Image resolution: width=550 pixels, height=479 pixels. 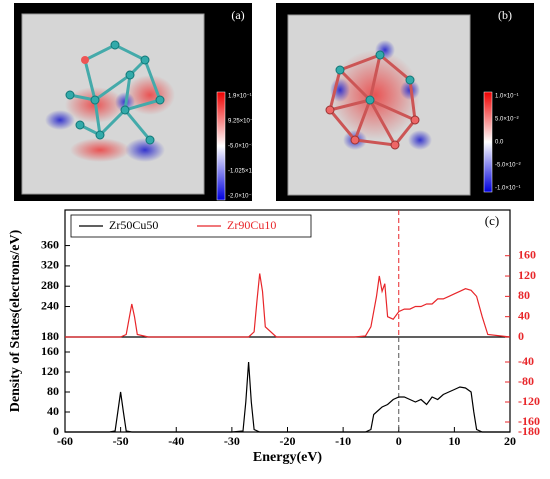 What do you see at coordinates (524, 295) in the screenshot?
I see `y2-tick-label: 80` at bounding box center [524, 295].